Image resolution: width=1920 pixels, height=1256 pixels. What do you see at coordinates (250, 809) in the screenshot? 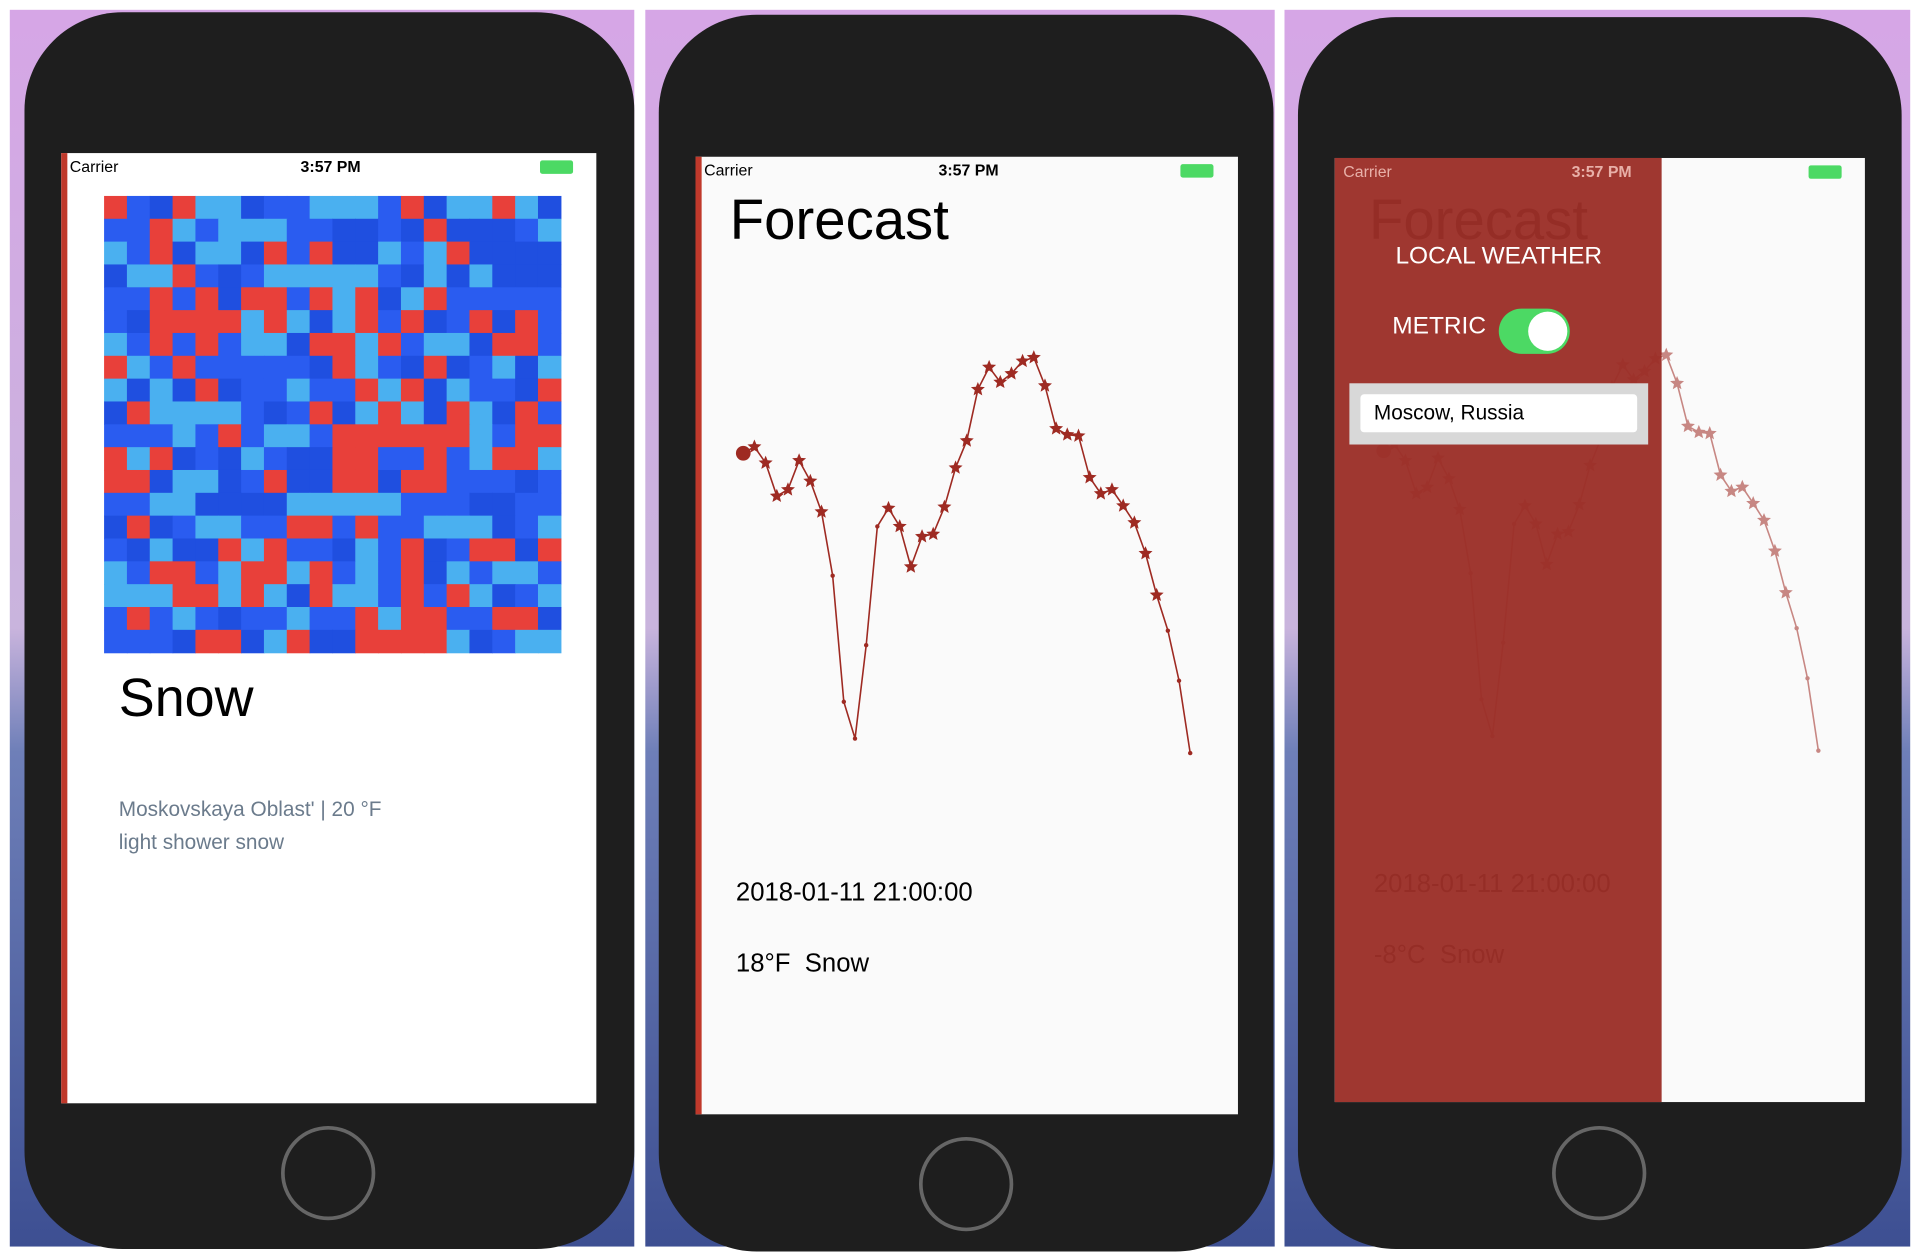
I see `location: Moskovskaya Oblast' | 20 °F` at bounding box center [250, 809].